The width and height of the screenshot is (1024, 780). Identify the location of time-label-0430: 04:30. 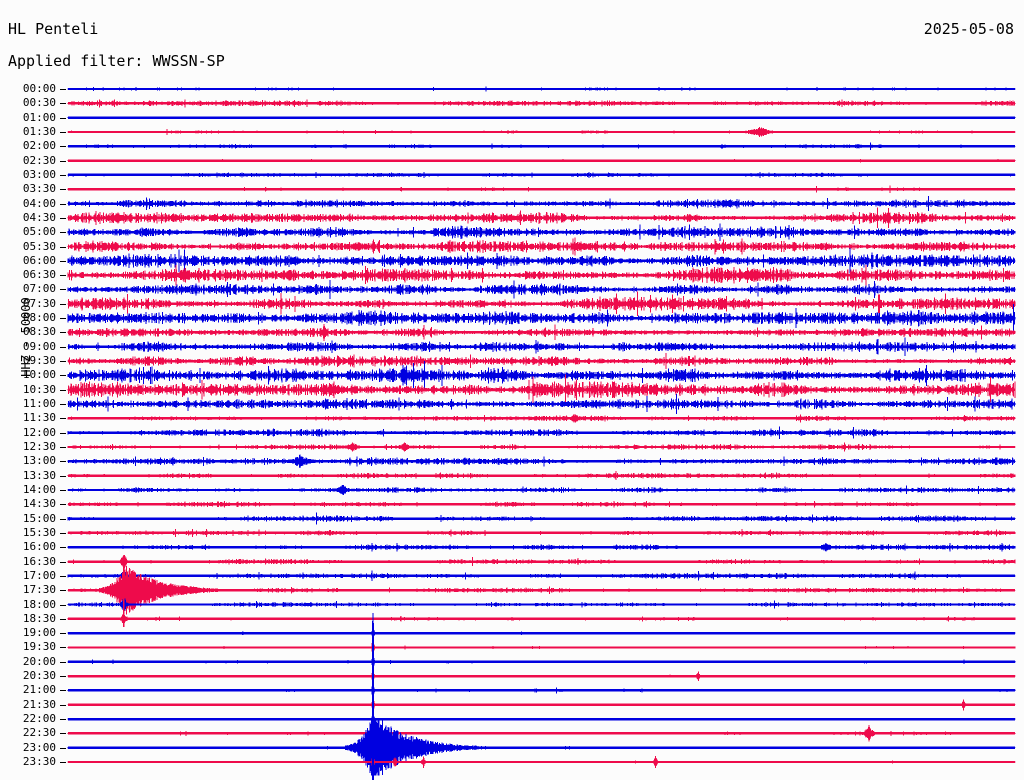
(39, 217).